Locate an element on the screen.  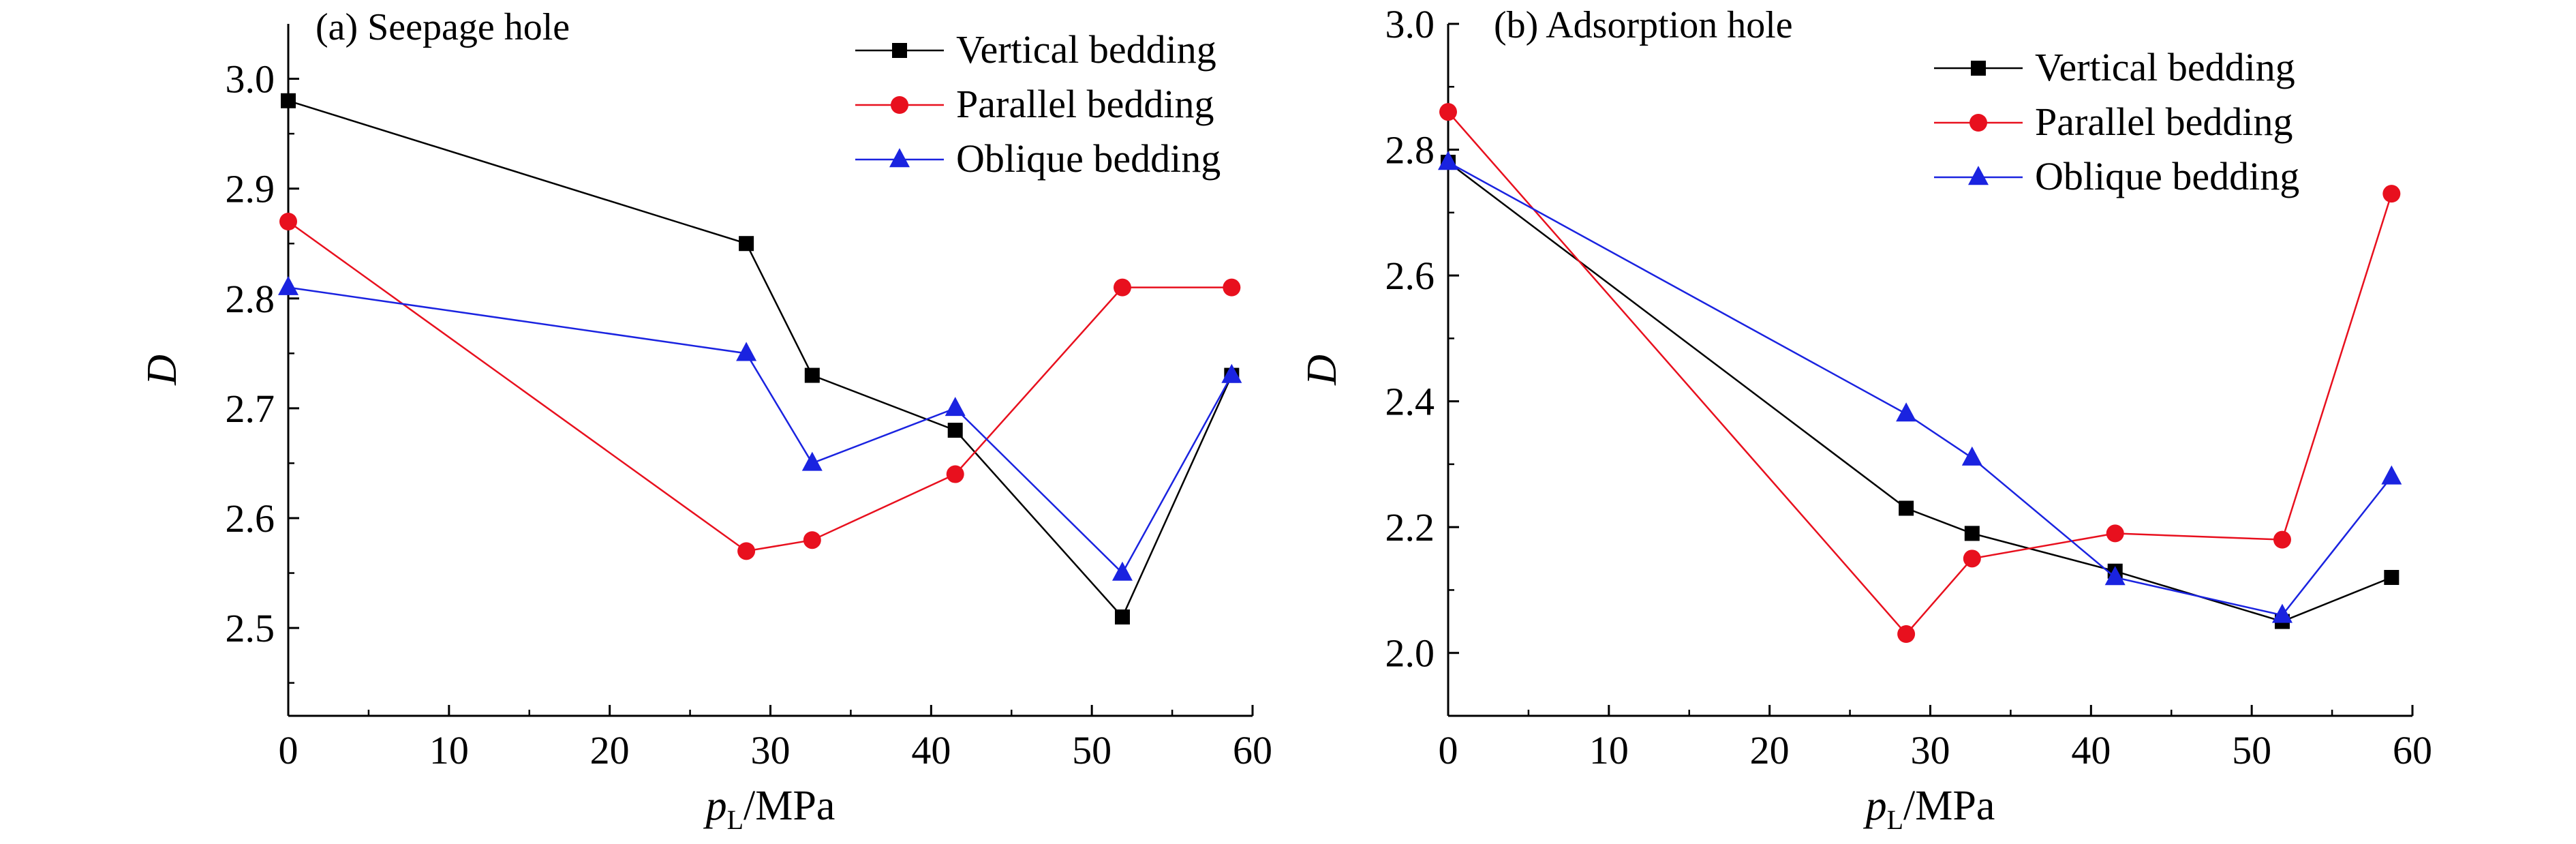
y-tick-label: 2.9 is located at coordinates (250, 189).